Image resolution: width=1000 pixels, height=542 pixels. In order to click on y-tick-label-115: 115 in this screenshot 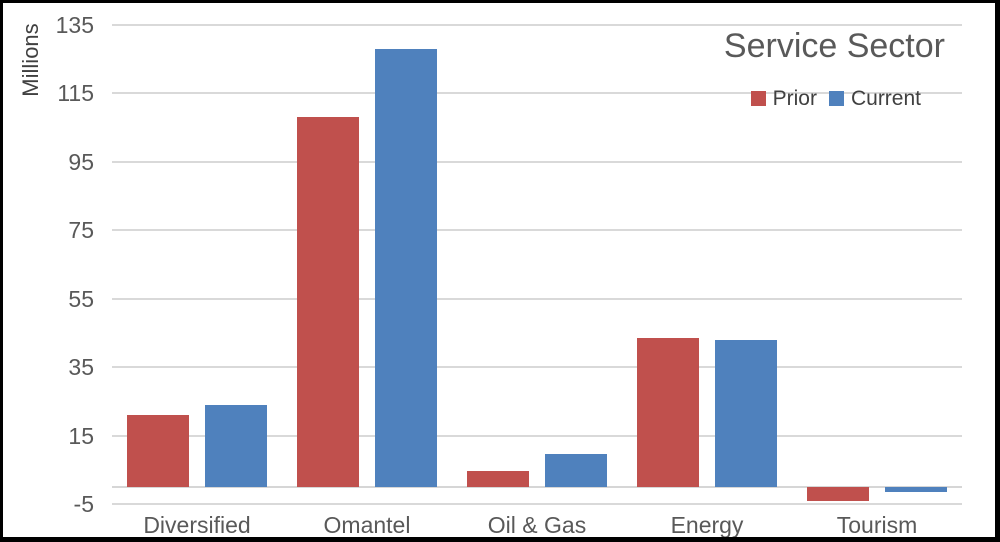, I will do `click(75, 93)`.